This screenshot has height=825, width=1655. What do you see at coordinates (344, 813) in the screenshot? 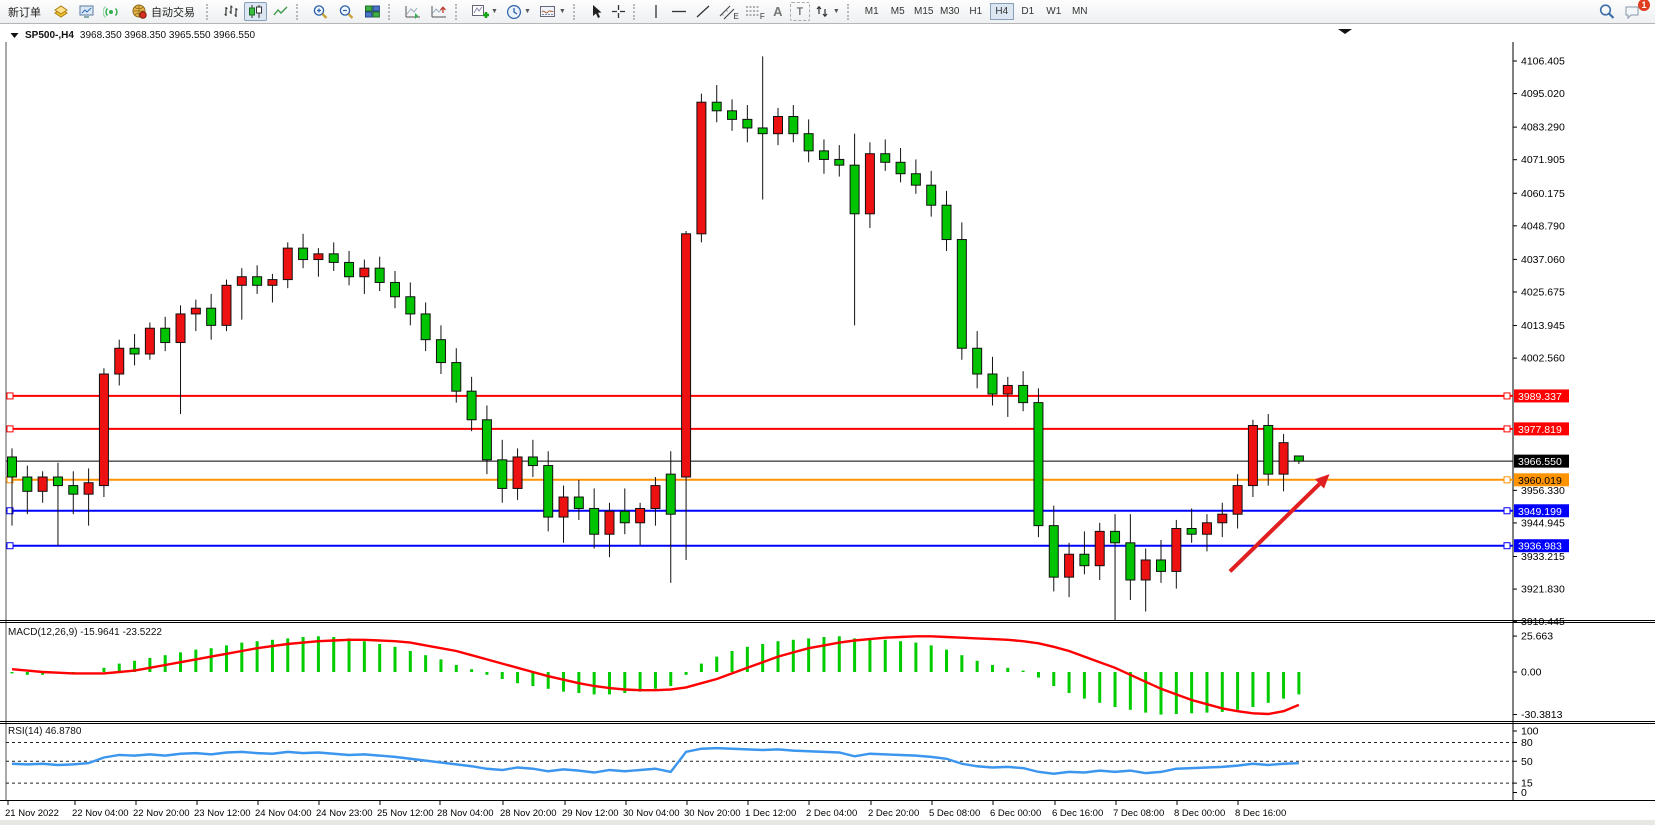
I see `time-tick-label: 24 Nov 23:00` at bounding box center [344, 813].